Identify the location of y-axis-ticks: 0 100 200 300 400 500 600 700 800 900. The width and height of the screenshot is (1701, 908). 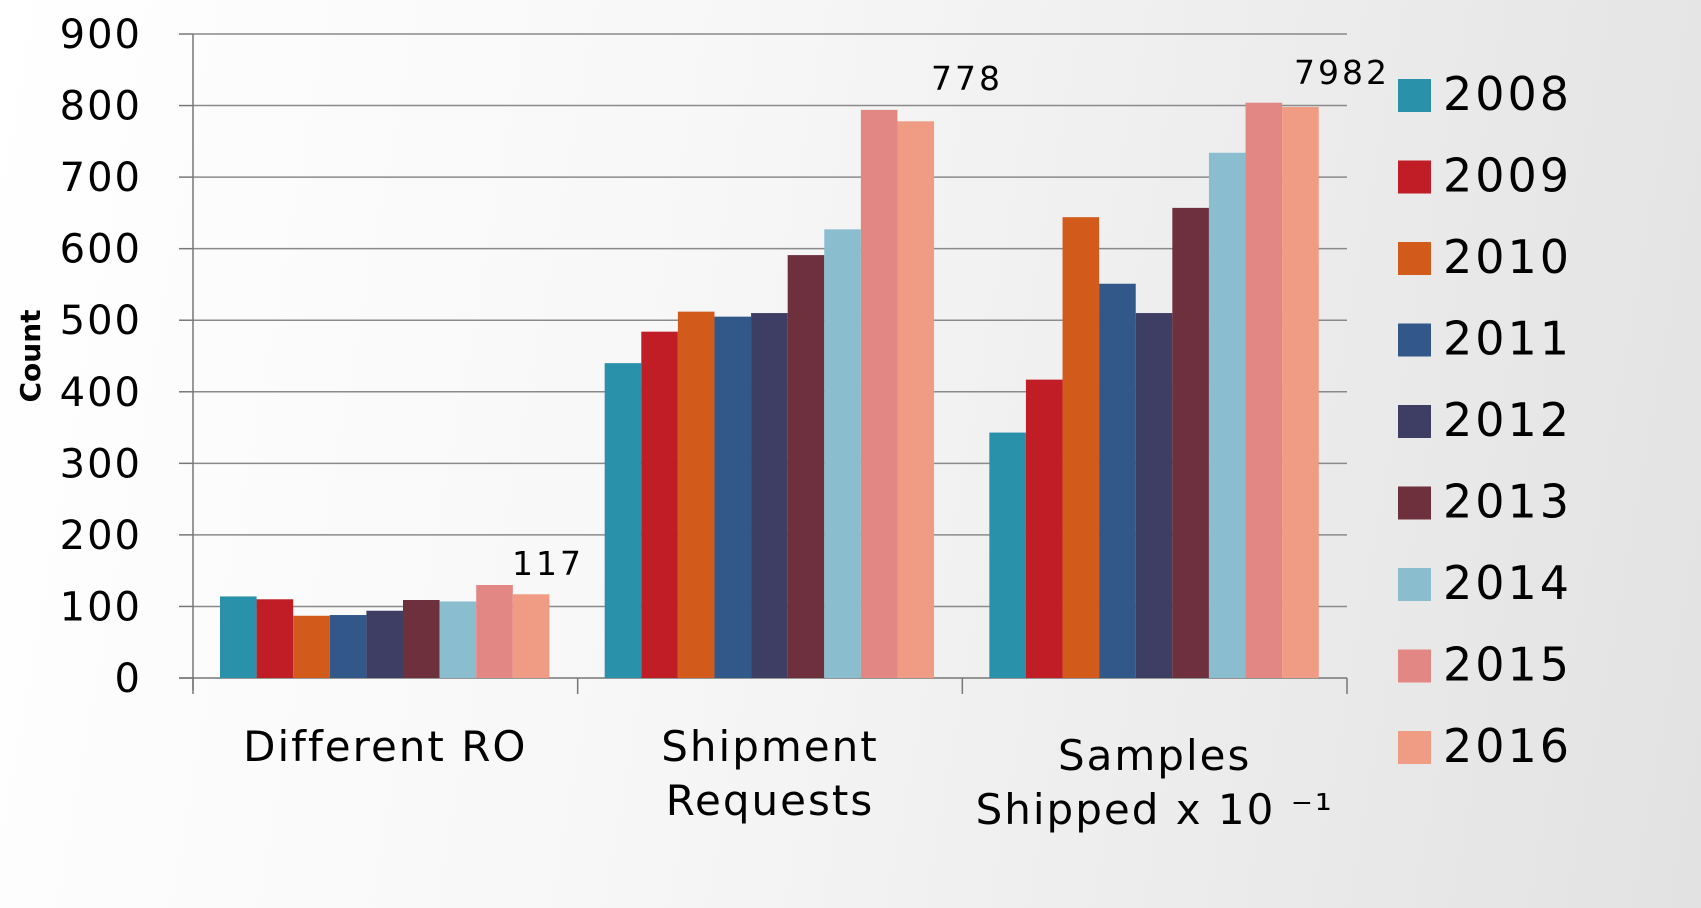
(101, 357).